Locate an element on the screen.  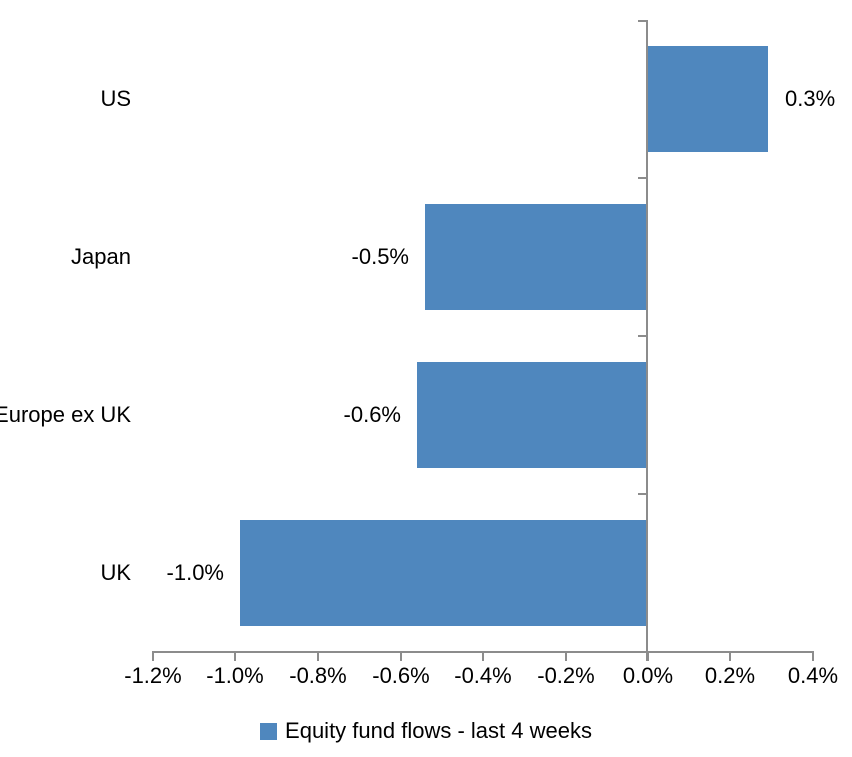
y-axis-line is located at coordinates (647, 340).